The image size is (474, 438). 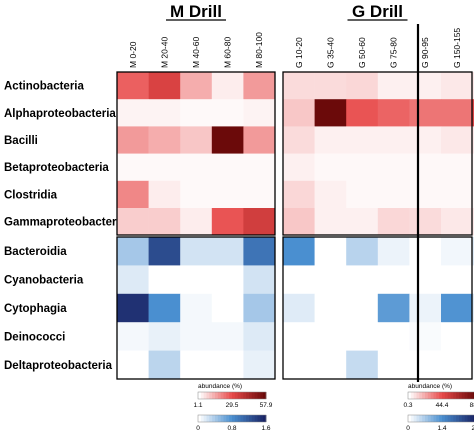 What do you see at coordinates (133, 54) in the screenshot?
I see `column-label-m-0-20: M 0-20` at bounding box center [133, 54].